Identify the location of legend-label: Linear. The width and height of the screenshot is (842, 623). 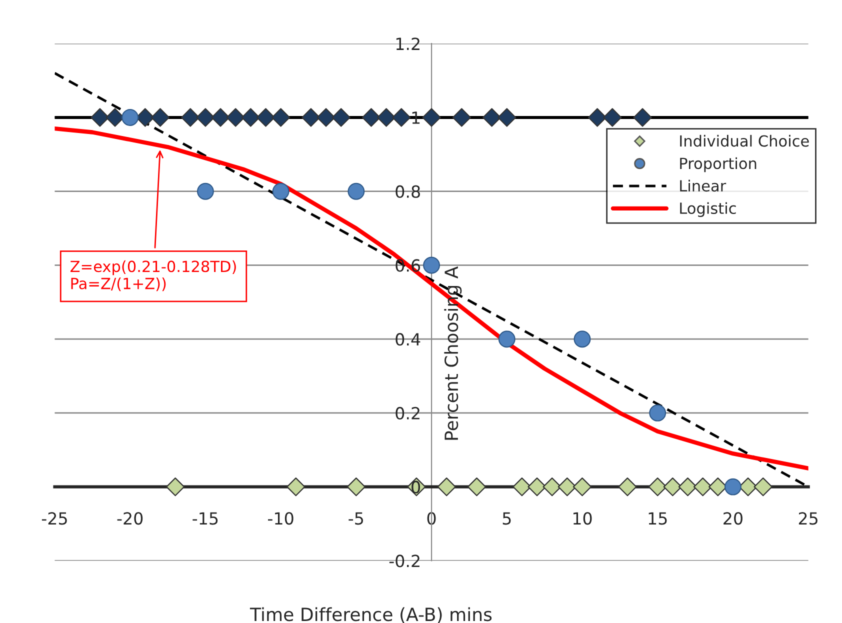
(703, 186).